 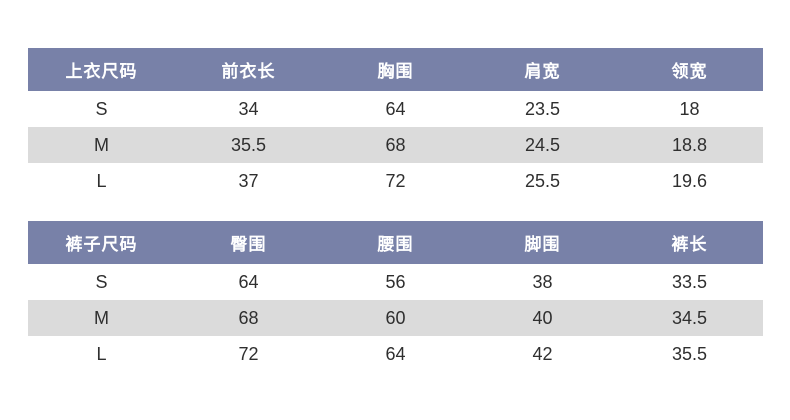 I want to click on column-header-front-length: 前衣长, so click(x=248, y=69).